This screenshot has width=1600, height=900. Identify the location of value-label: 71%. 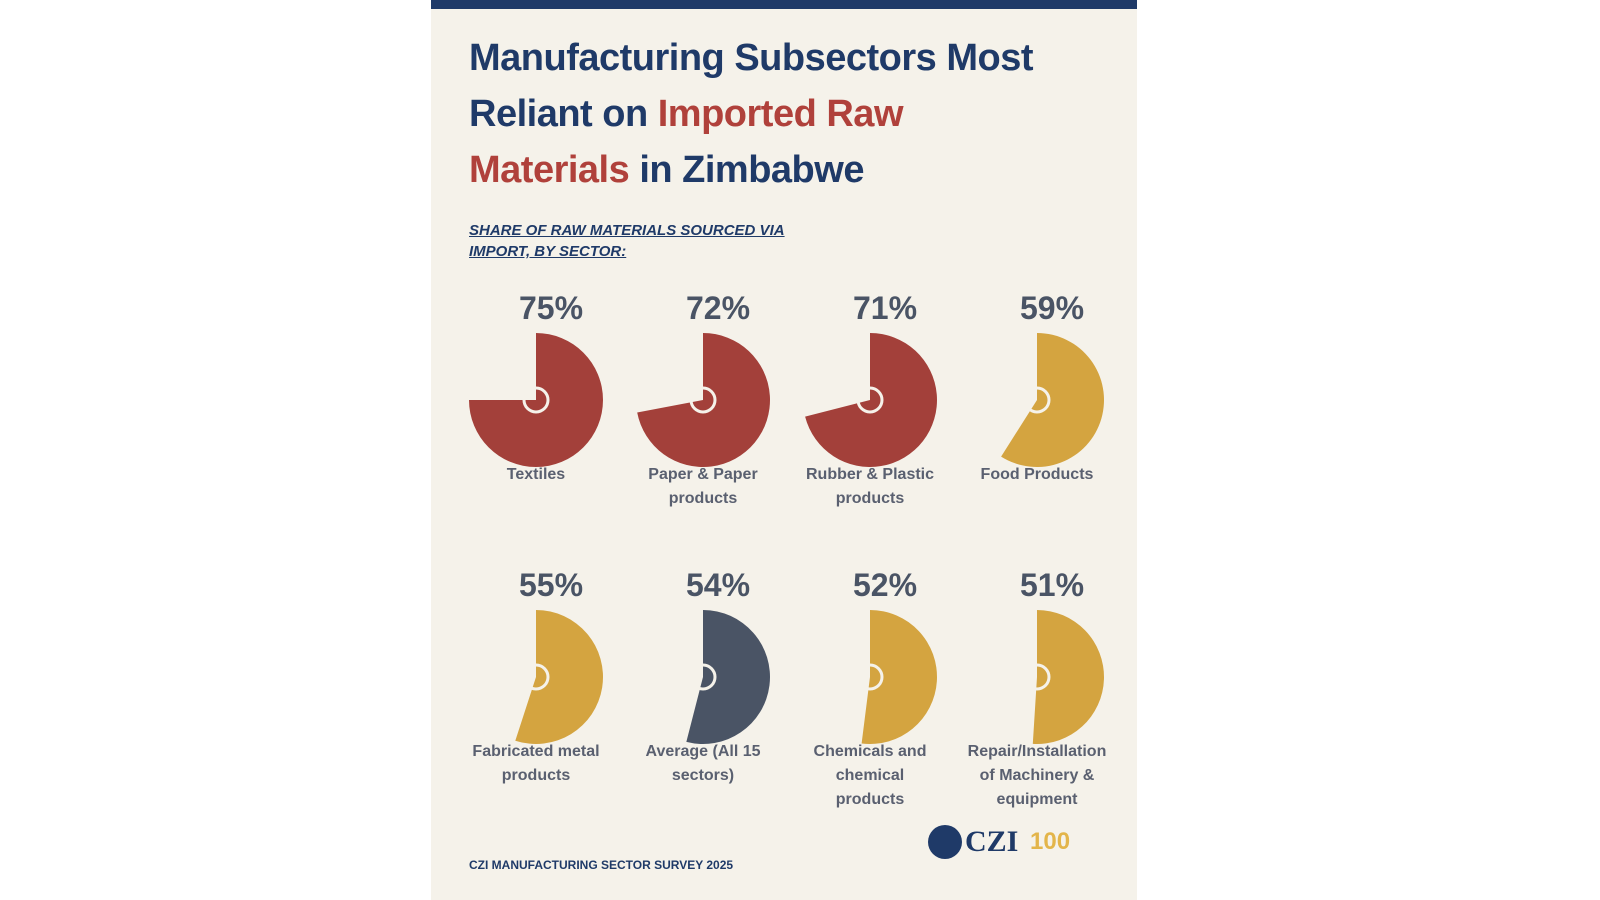
(885, 308).